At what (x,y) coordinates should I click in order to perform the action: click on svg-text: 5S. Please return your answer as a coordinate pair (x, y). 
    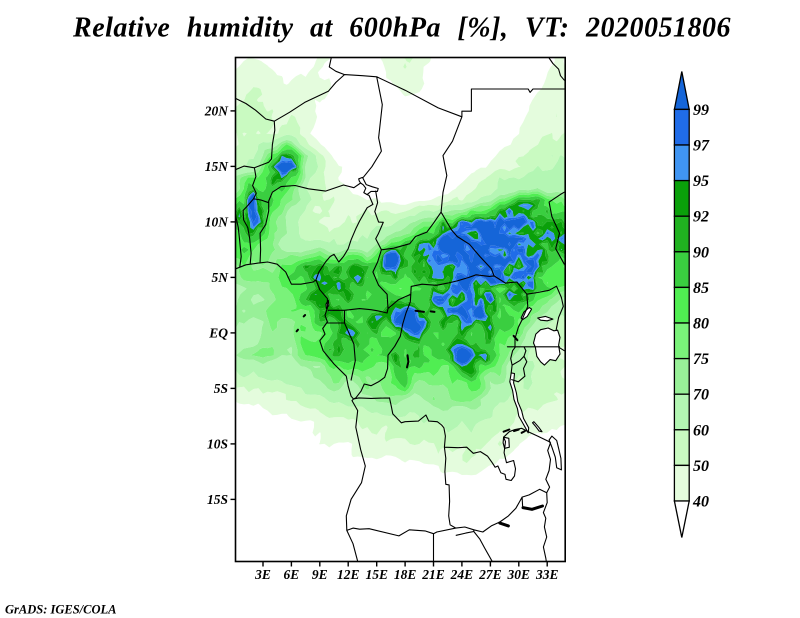
    Looking at the image, I should click on (221, 388).